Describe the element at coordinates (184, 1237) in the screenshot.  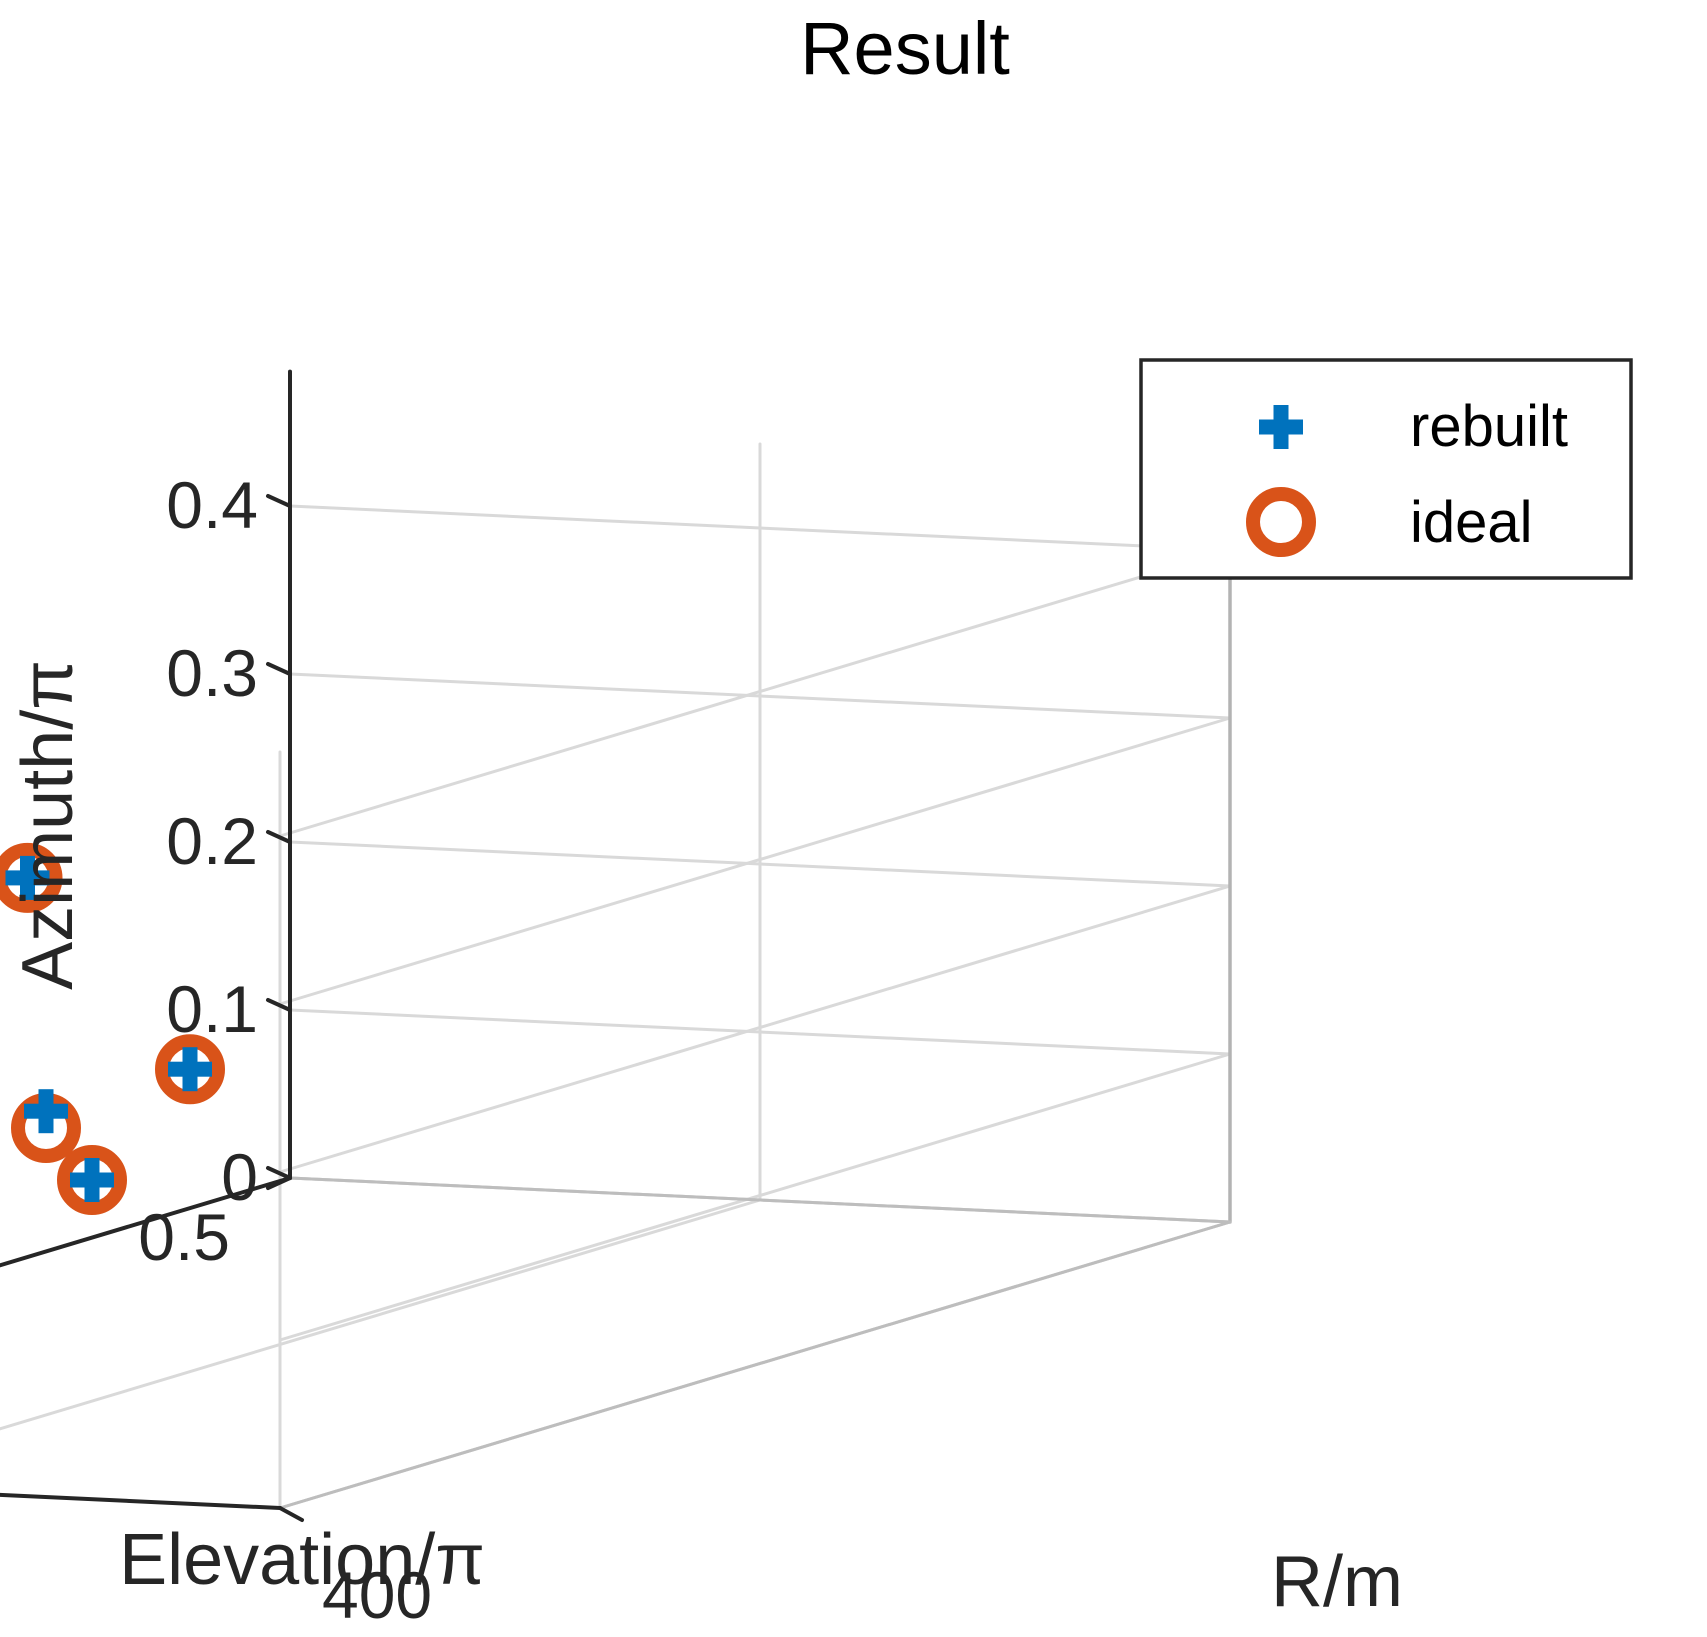
I see `y-tick-label: 0.5` at that location.